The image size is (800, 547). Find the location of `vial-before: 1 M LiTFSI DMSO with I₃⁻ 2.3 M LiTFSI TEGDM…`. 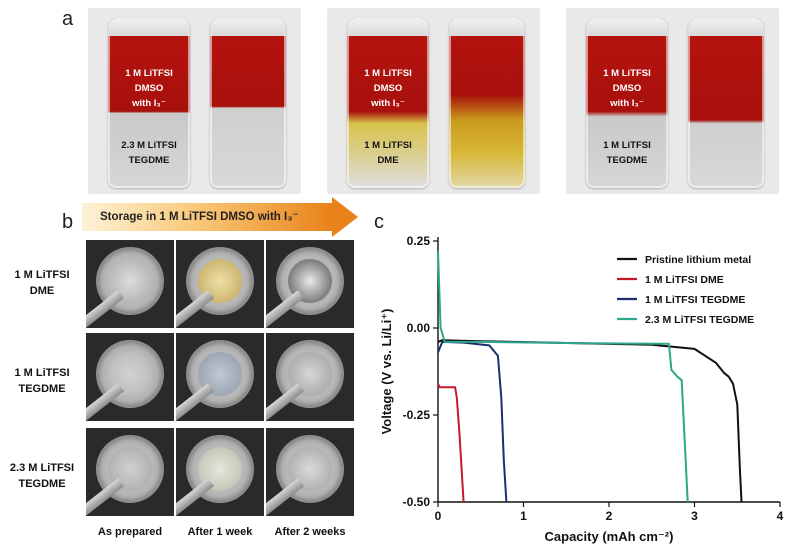

vial-before: 1 M LiTFSI DMSO with I₃⁻ 2.3 M LiTFSI TEGDM… is located at coordinates (149, 103).